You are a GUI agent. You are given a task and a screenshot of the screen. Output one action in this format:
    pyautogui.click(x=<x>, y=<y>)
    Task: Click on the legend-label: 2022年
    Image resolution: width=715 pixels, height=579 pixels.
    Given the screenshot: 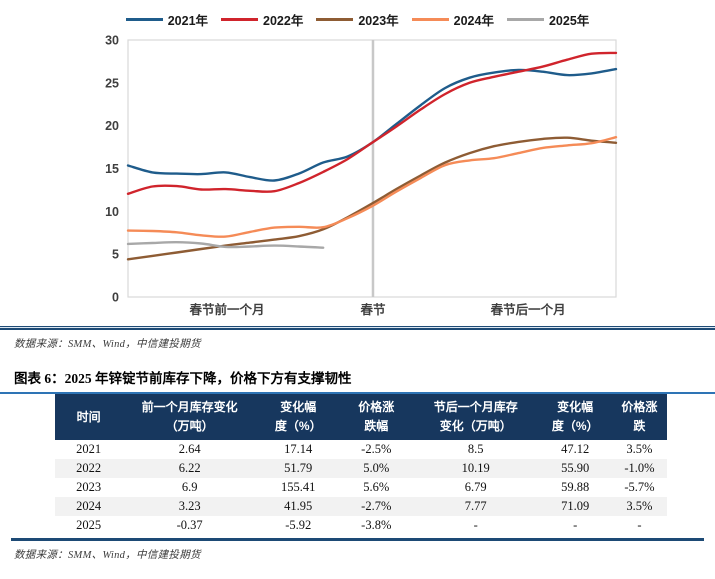 What is the action you would take?
    pyautogui.click(x=283, y=20)
    